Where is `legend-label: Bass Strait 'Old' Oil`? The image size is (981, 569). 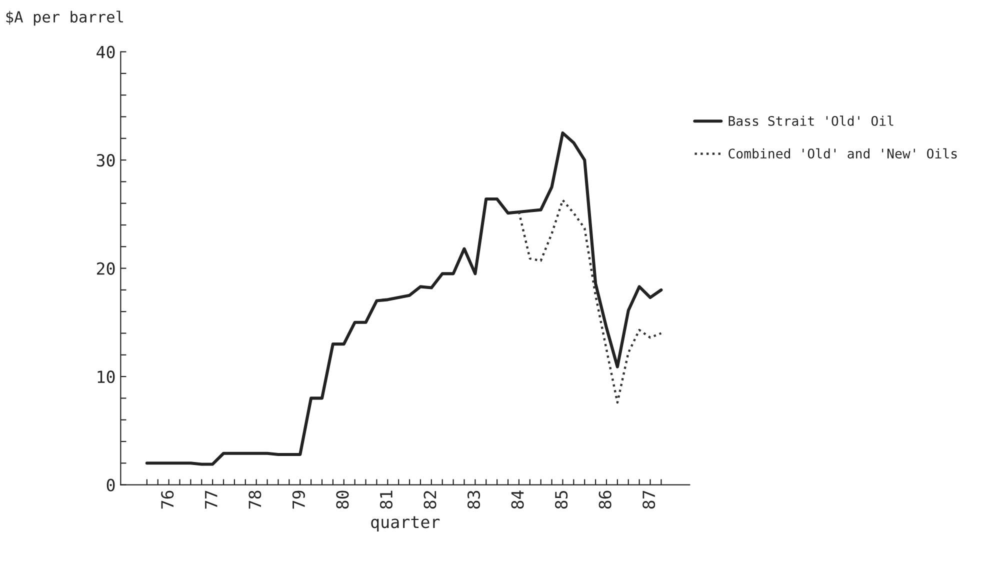 legend-label: Bass Strait 'Old' Oil is located at coordinates (811, 121).